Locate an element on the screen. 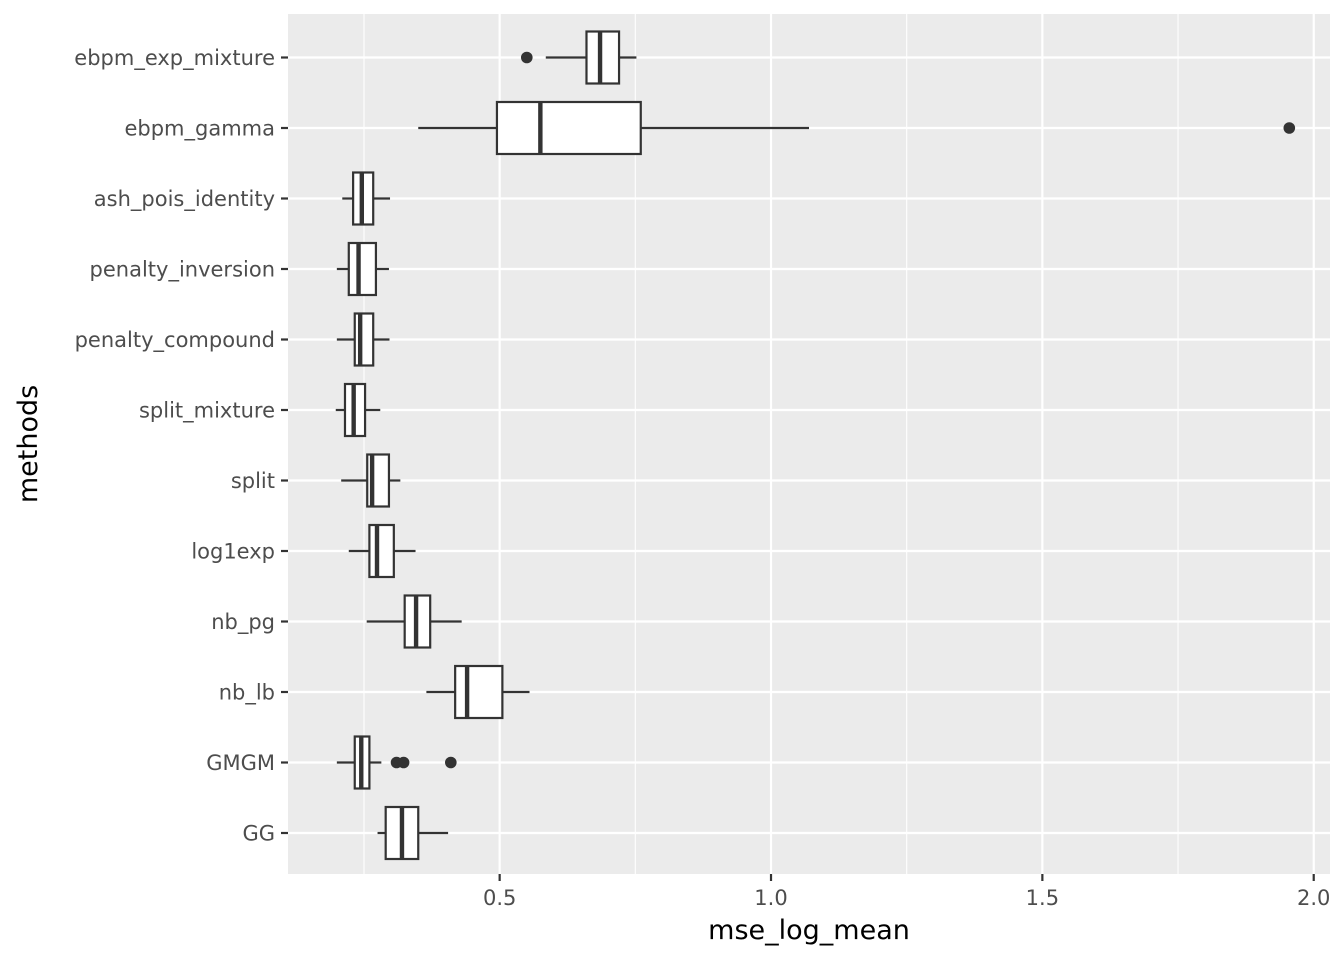  x-axis-title: mse_log_mean is located at coordinates (809, 930).